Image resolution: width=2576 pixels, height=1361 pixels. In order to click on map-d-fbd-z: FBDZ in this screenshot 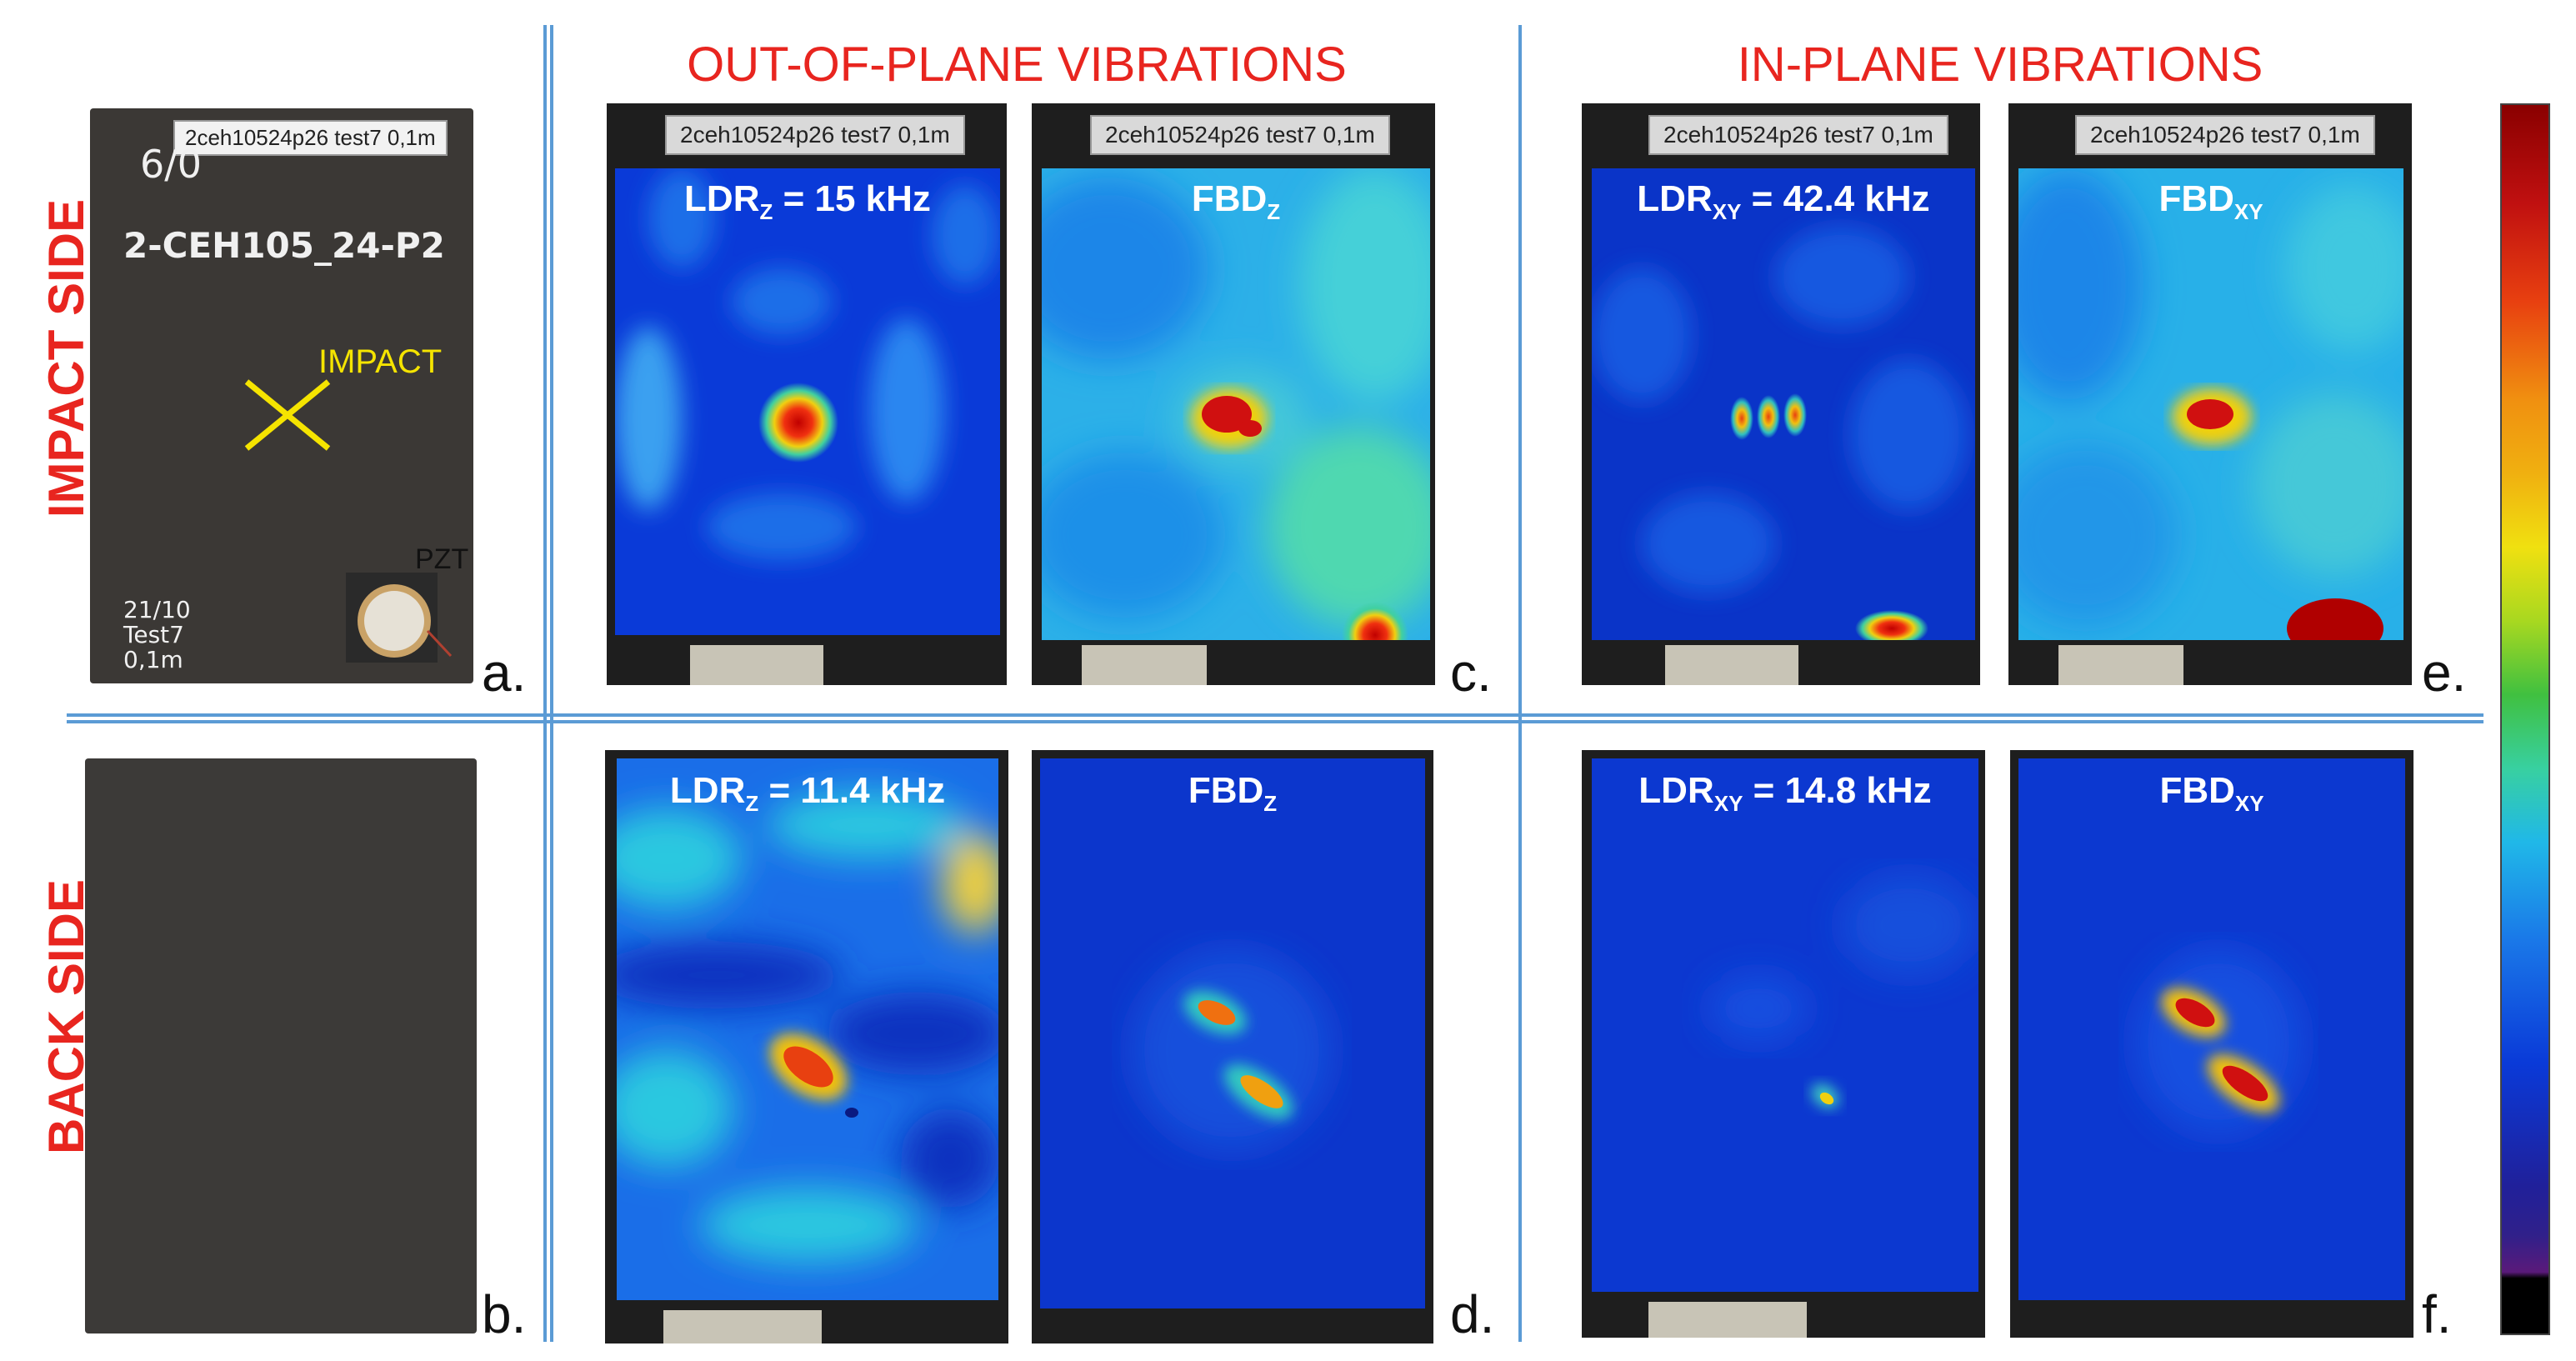, I will do `click(1232, 1033)`.